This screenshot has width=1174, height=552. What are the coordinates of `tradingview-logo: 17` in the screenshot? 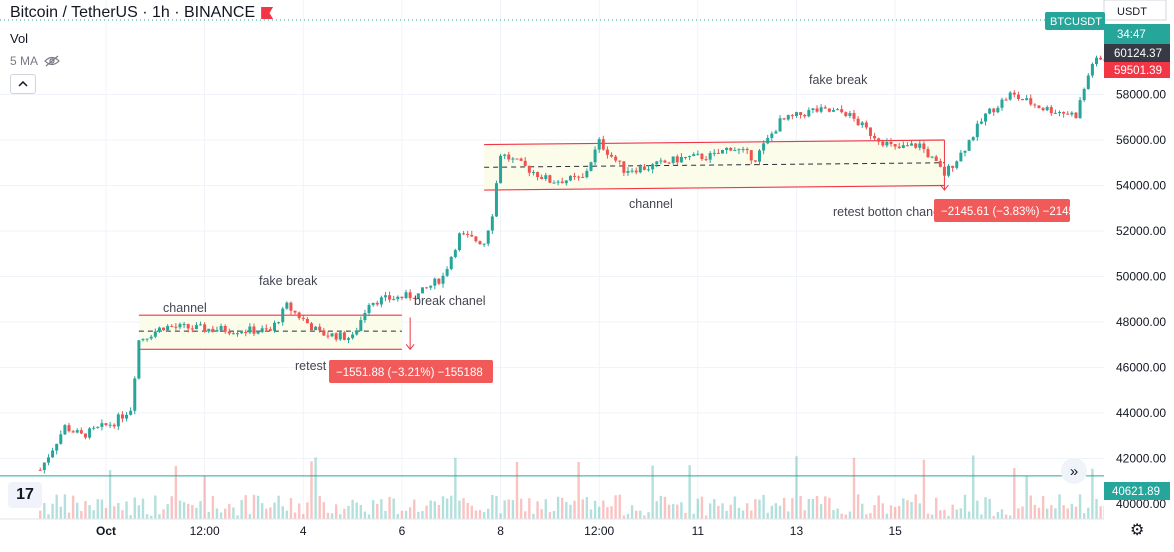 It's located at (25, 495).